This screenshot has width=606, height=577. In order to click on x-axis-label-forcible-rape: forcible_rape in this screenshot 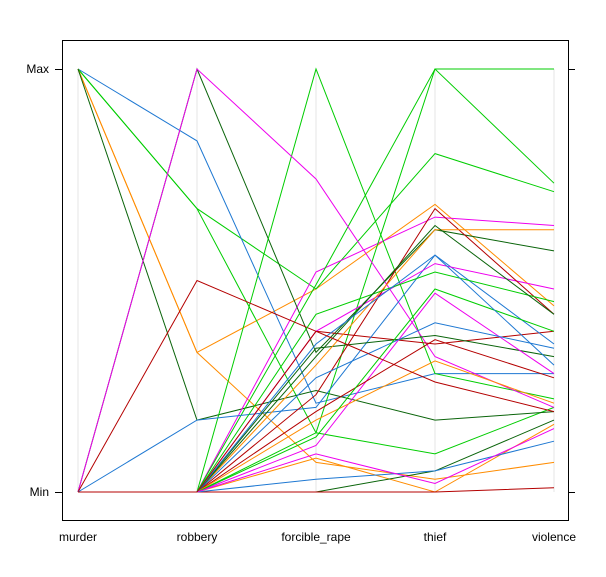, I will do `click(316, 537)`.